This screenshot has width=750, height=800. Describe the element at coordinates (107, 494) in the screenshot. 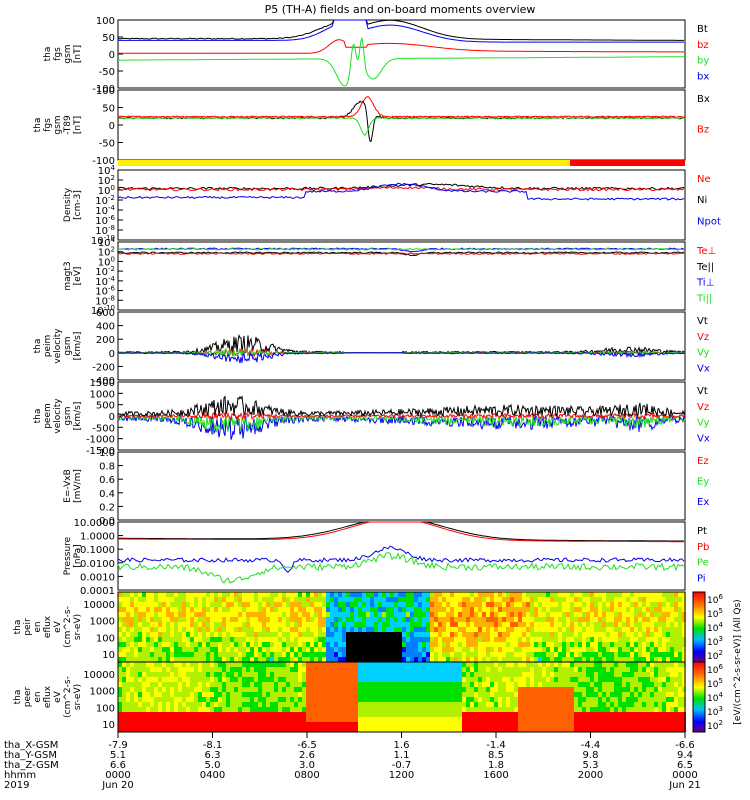

I see `y-tick-label: 0.4` at that location.